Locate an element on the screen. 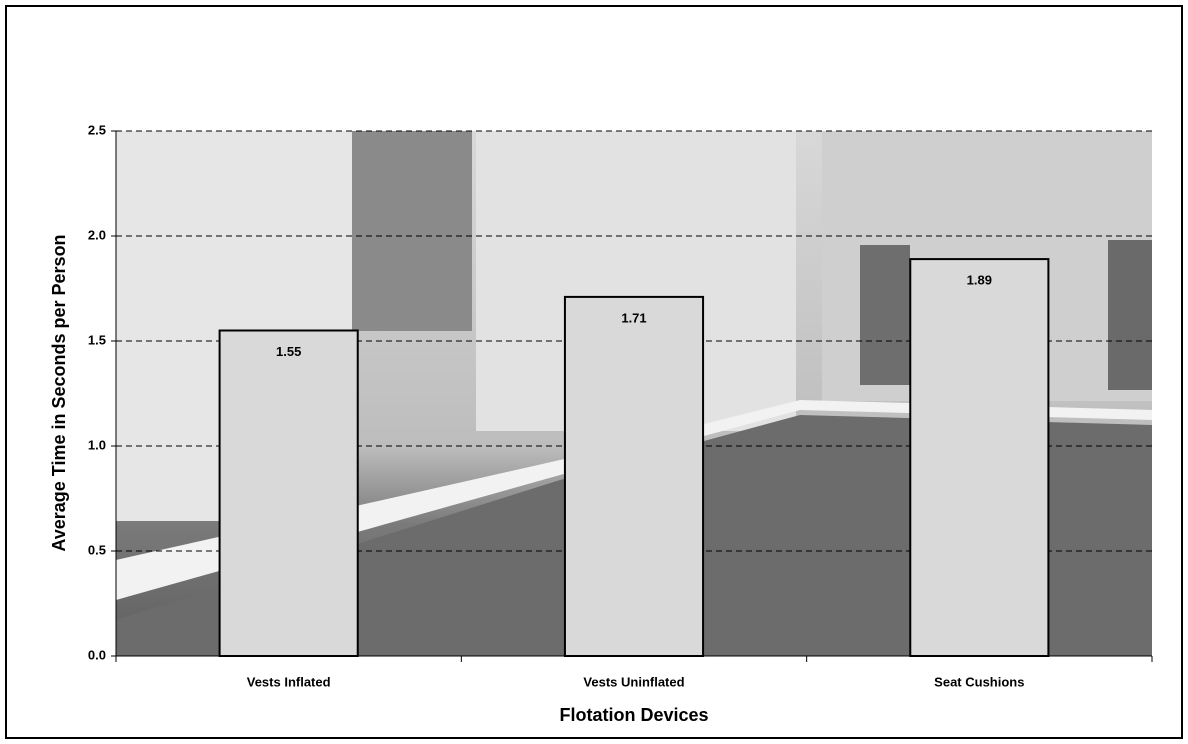 Image resolution: width=1188 pixels, height=744 pixels. y-tick-label: 1.5 is located at coordinates (97, 339).